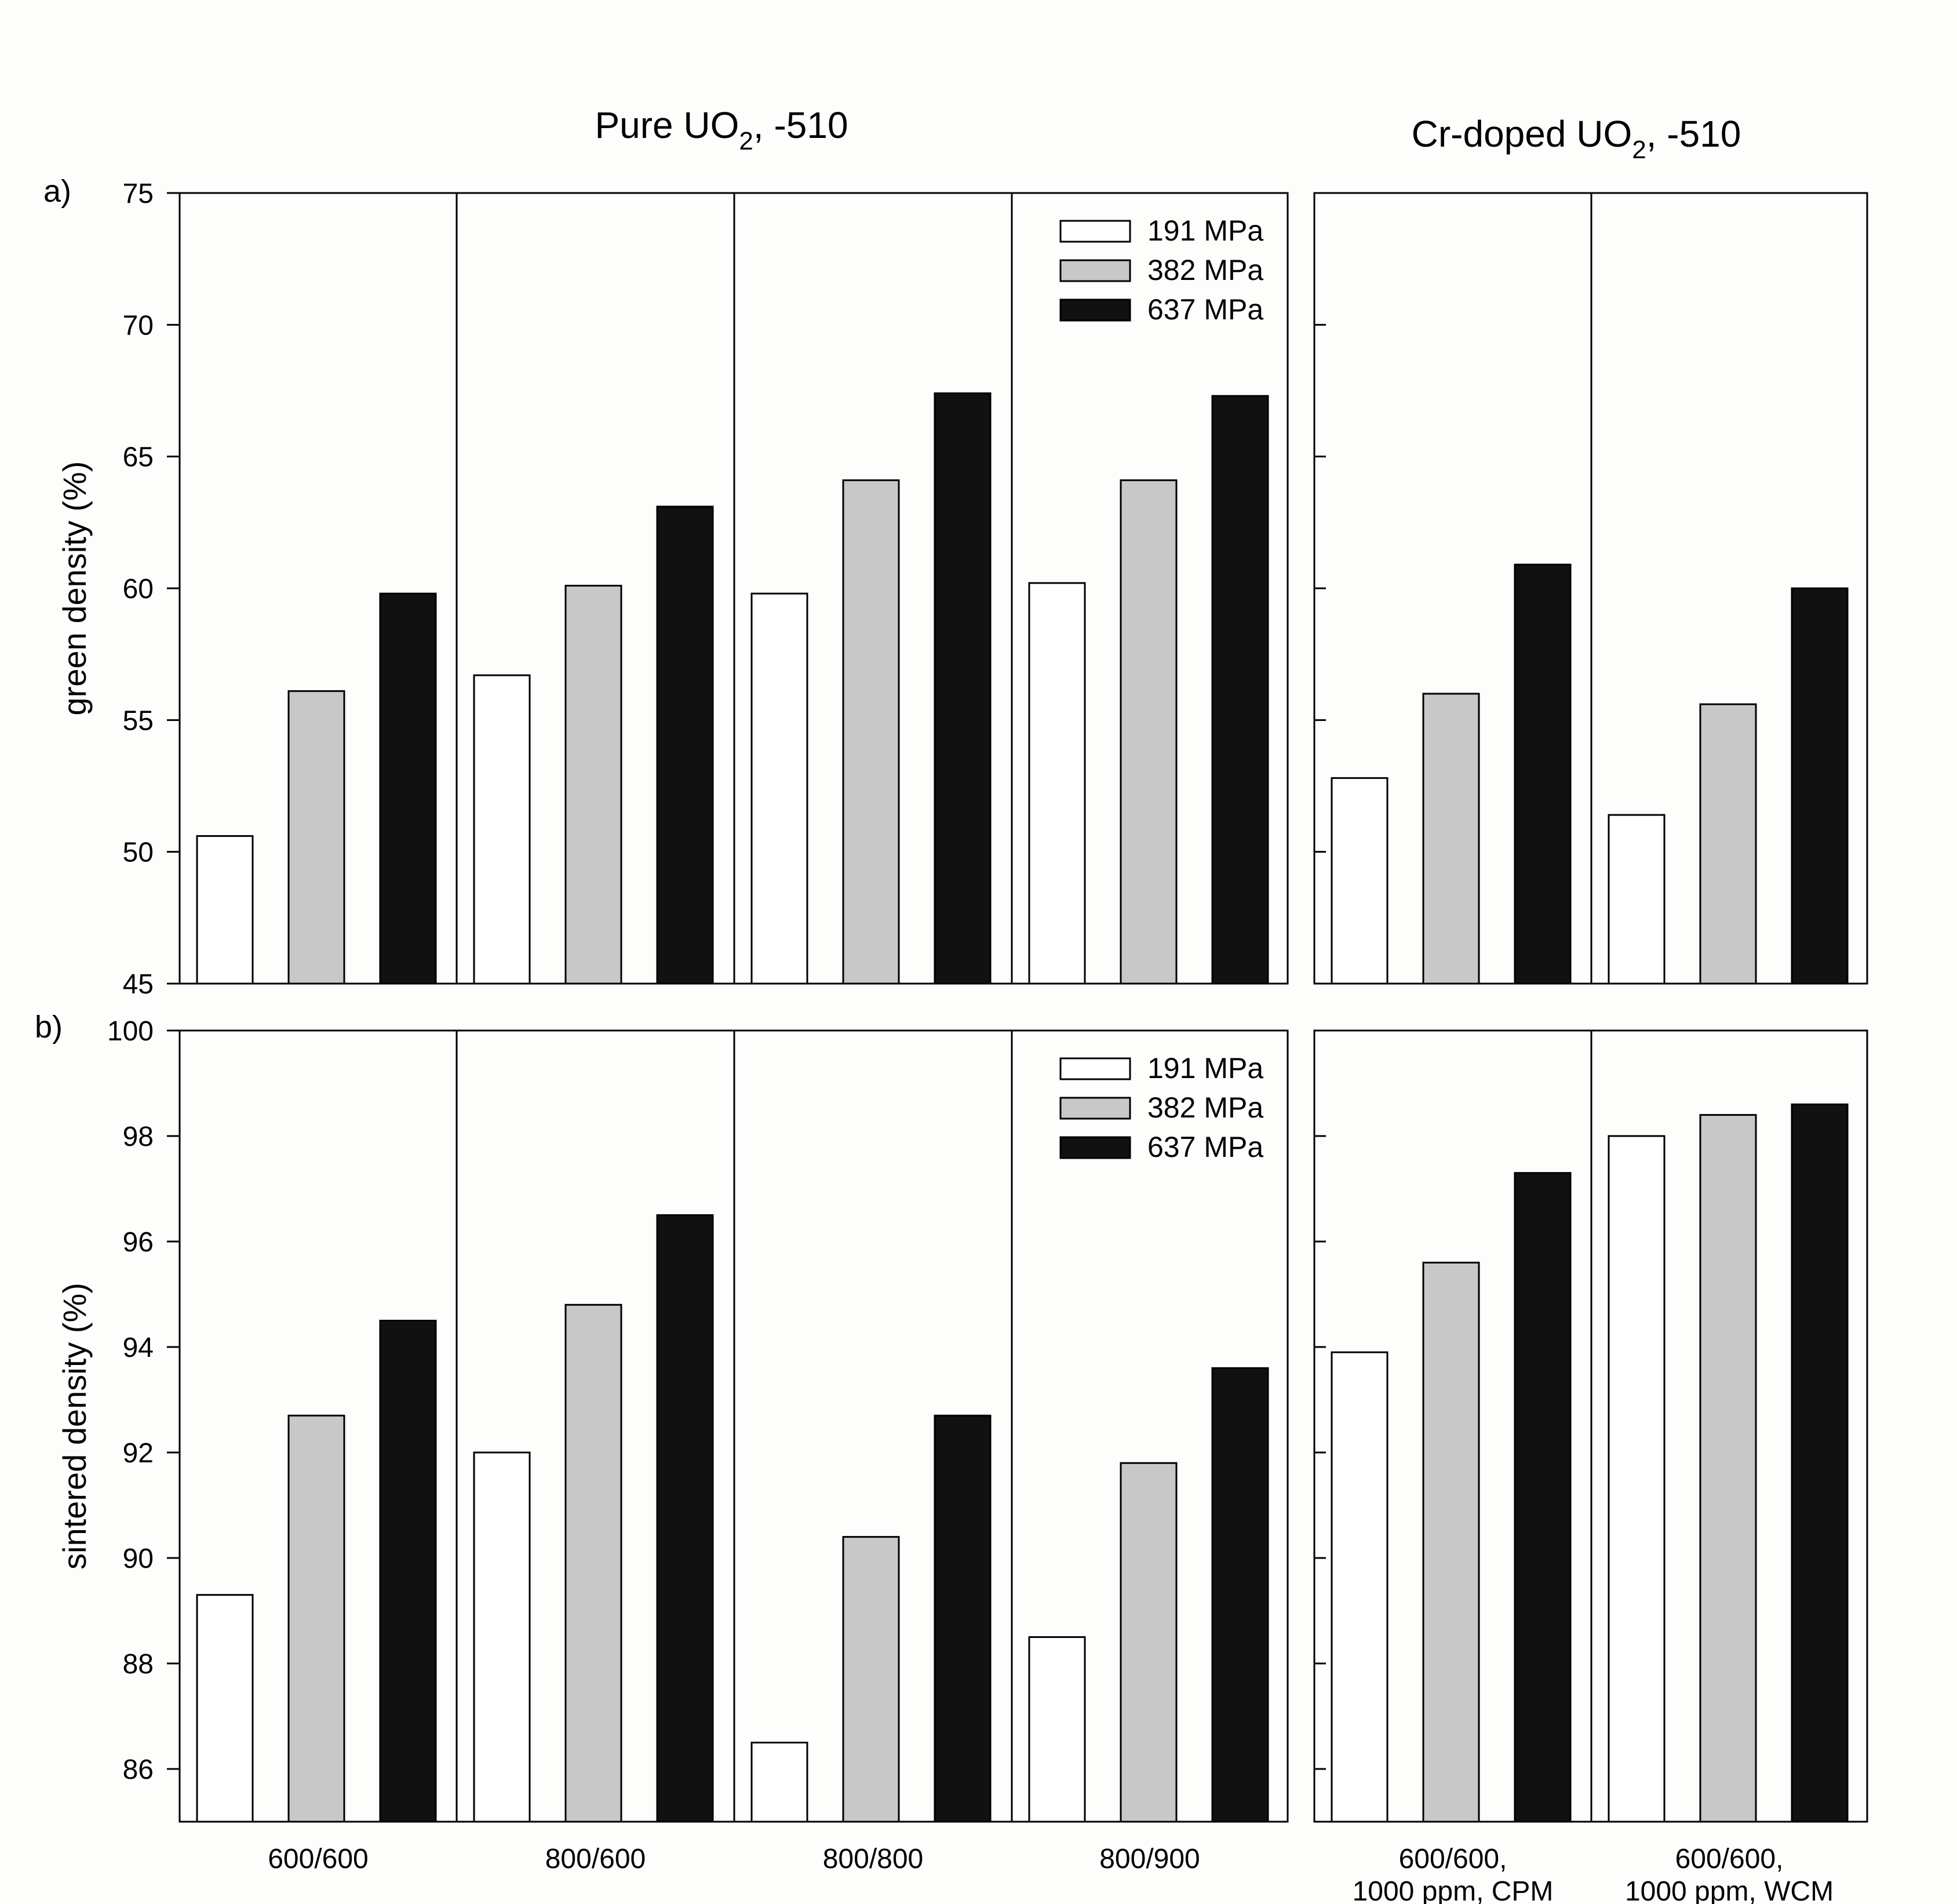 The height and width of the screenshot is (1904, 1957). I want to click on bar-a-cat6-637-mpa, so click(1820, 786).